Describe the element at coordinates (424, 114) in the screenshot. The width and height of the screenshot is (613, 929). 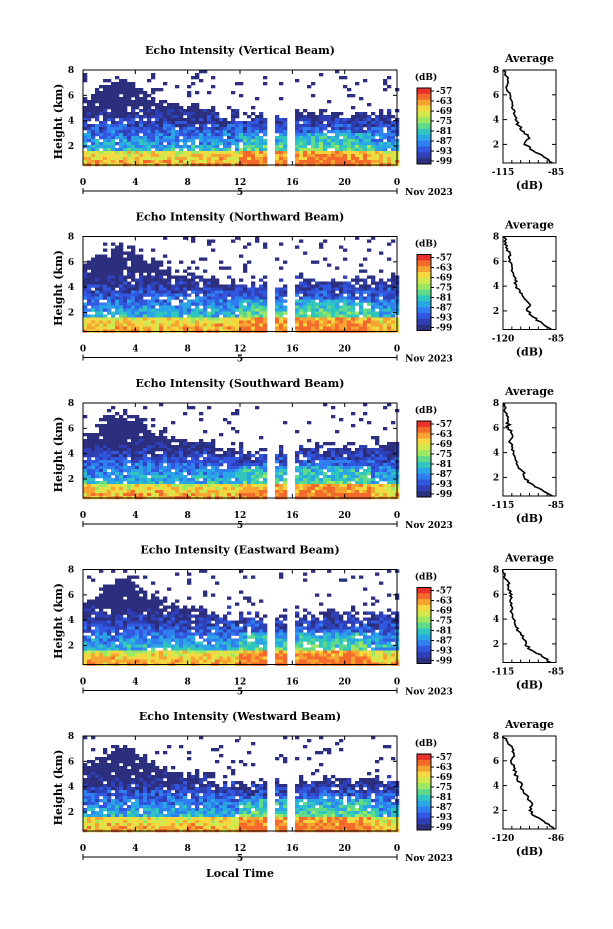
I see `colorbar-swatch` at that location.